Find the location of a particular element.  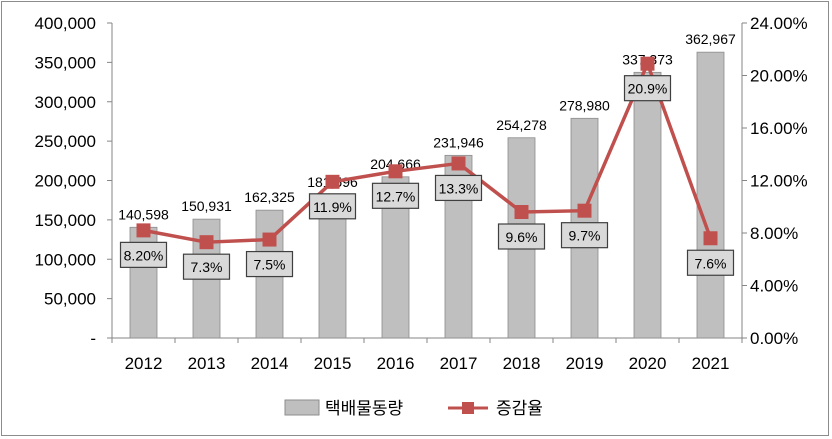

rate-label: 7.3% is located at coordinates (207, 267).